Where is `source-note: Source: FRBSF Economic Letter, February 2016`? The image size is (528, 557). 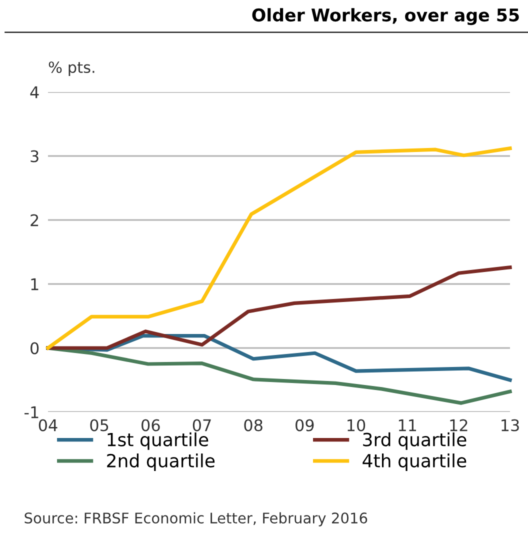 source-note: Source: FRBSF Economic Letter, February 2016 is located at coordinates (196, 519).